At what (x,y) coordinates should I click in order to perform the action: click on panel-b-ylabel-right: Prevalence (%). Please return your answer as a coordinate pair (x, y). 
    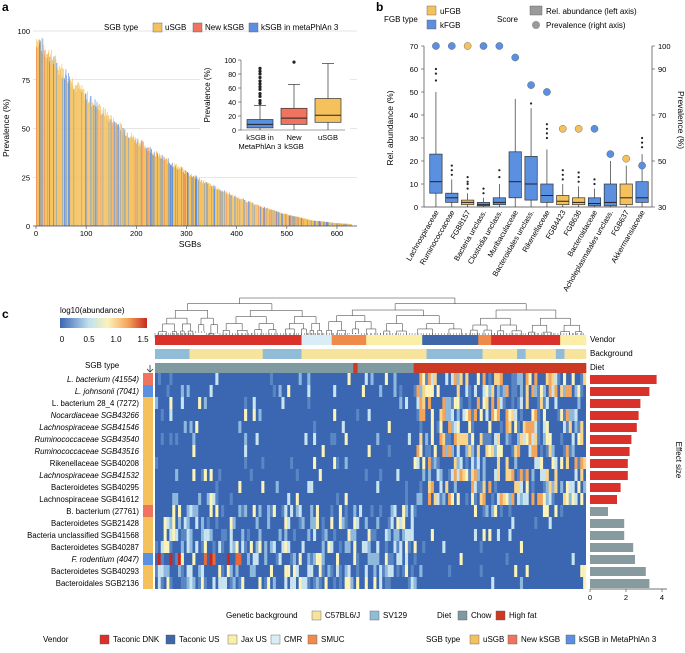
    Looking at the image, I should click on (680, 120).